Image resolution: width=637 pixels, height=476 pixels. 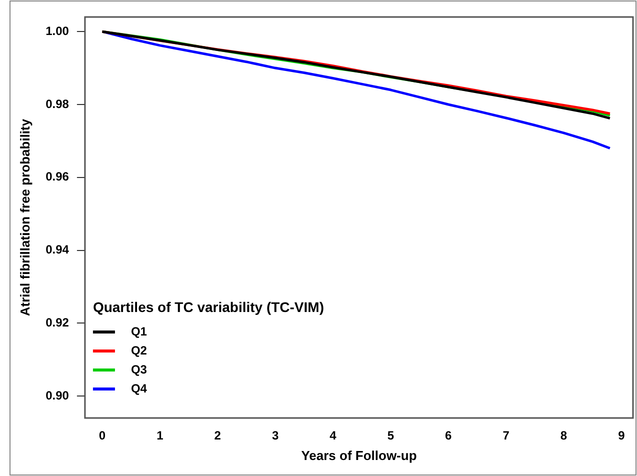 What do you see at coordinates (208, 306) in the screenshot?
I see `legend-title: Quartiles of TC variability (TC-VIM)` at bounding box center [208, 306].